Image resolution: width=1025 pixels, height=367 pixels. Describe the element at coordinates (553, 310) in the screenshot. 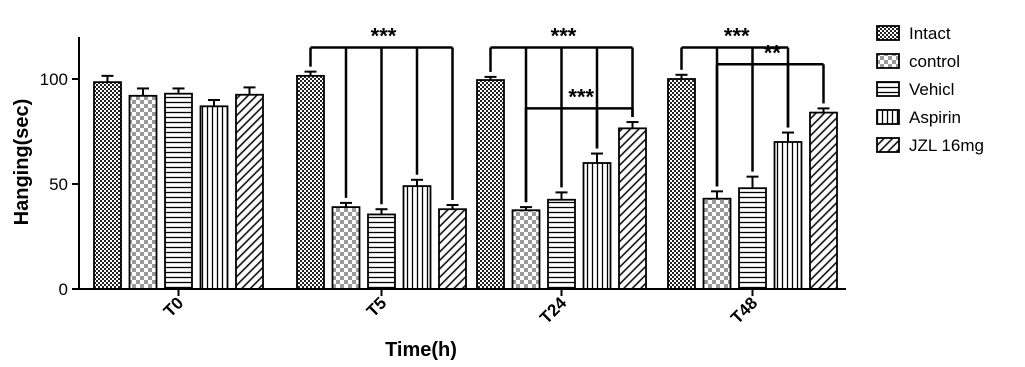

I see `x-tick-label: T24` at that location.